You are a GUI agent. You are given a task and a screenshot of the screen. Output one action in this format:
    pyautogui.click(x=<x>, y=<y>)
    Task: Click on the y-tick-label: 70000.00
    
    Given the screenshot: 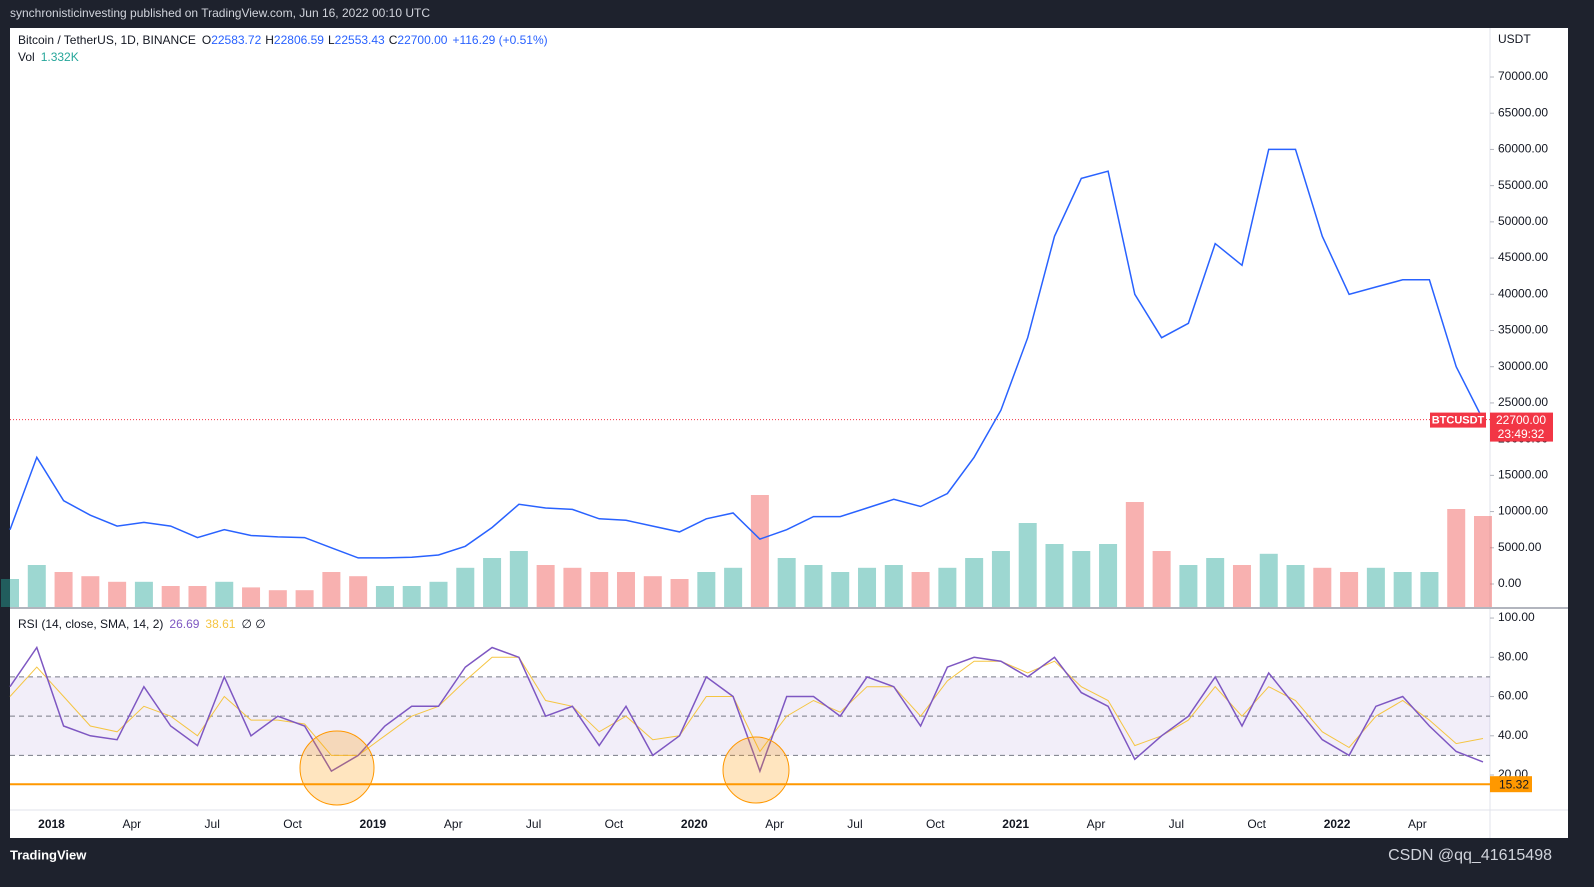 What is the action you would take?
    pyautogui.click(x=1523, y=76)
    